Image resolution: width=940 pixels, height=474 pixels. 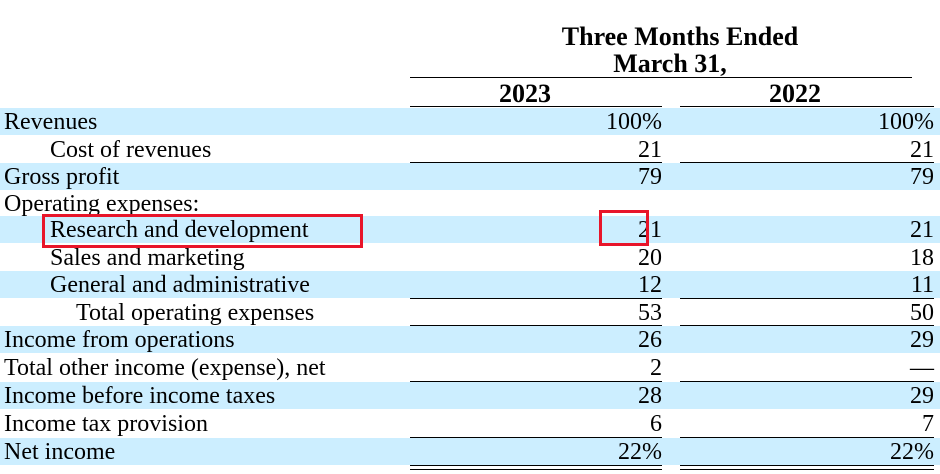 What do you see at coordinates (180, 285) in the screenshot?
I see `row-label: General and administrative` at bounding box center [180, 285].